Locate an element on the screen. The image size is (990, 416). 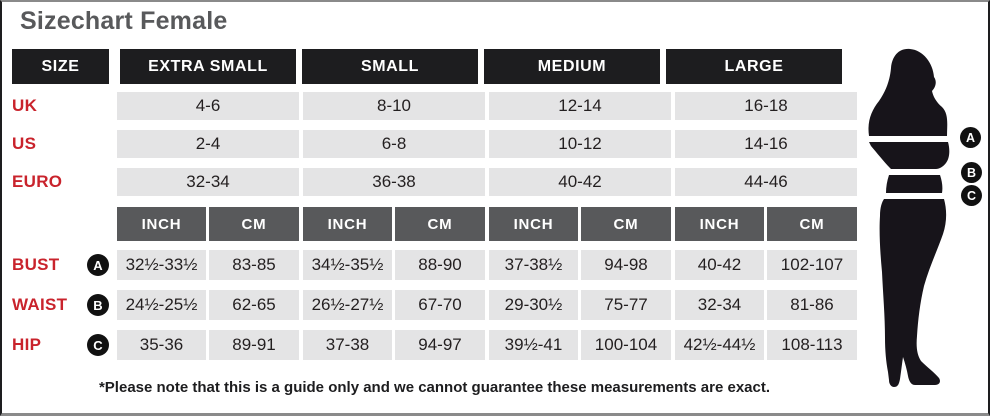
table-row-uk: UK 4-6 8-10 12-14 16-18 is located at coordinates (434, 106).